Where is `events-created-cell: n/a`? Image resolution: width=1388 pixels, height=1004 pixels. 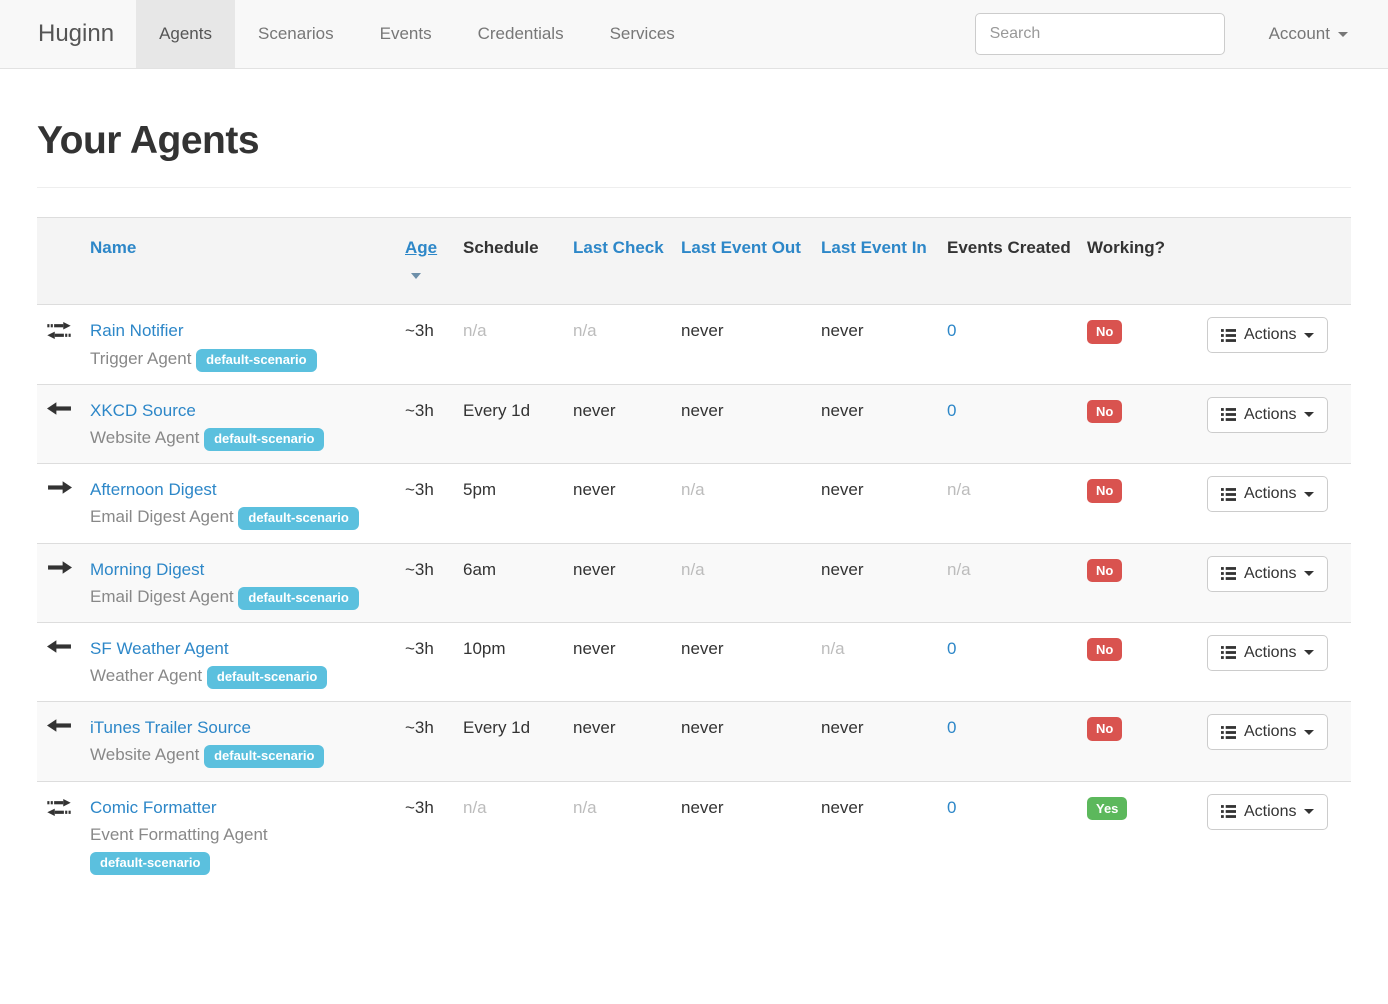
events-created-cell: n/a is located at coordinates (1009, 503).